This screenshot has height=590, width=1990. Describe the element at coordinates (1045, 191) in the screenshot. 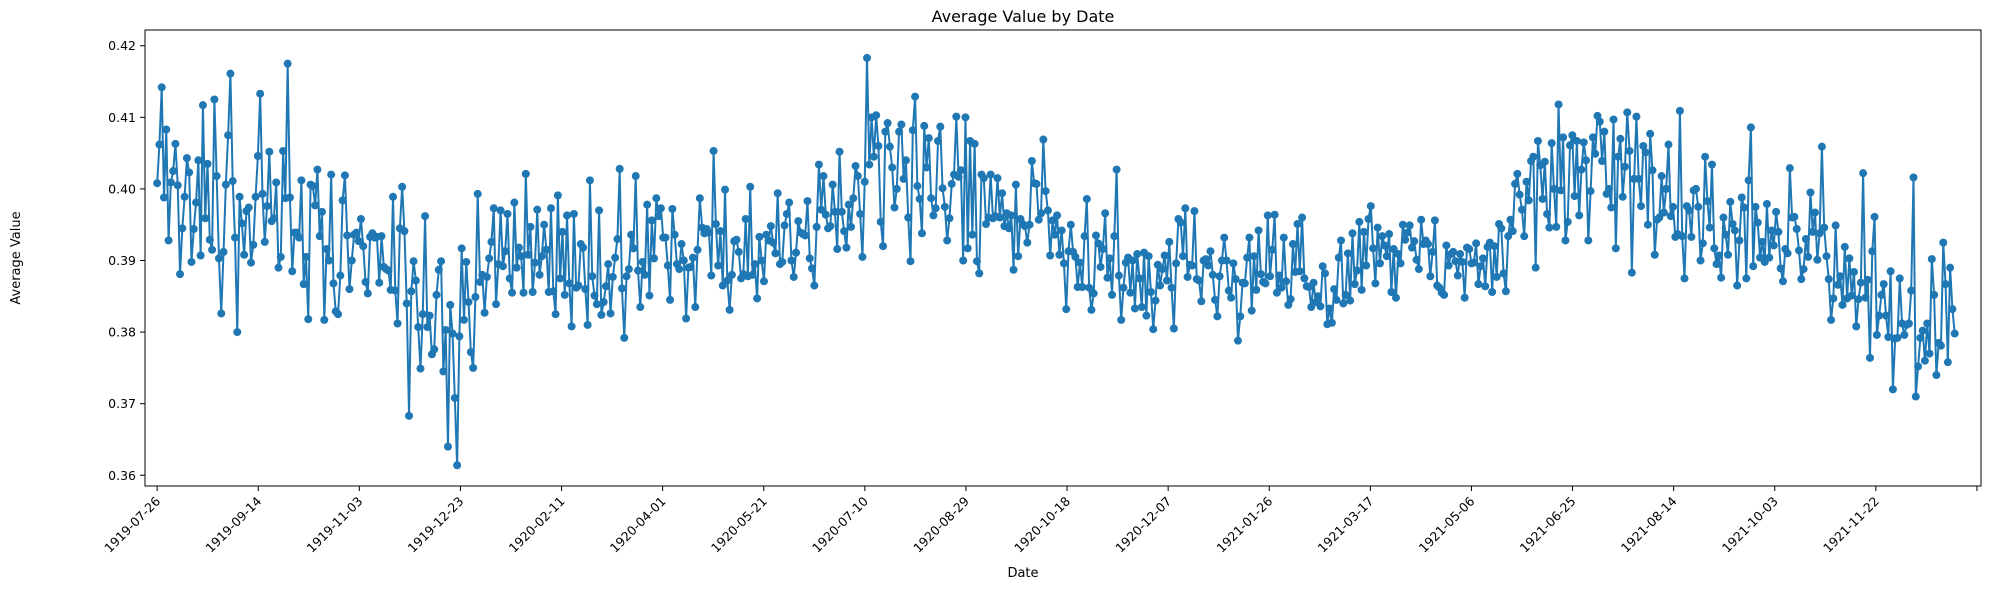

I see `data-point: 1920-10-07: 0.3997` at that location.